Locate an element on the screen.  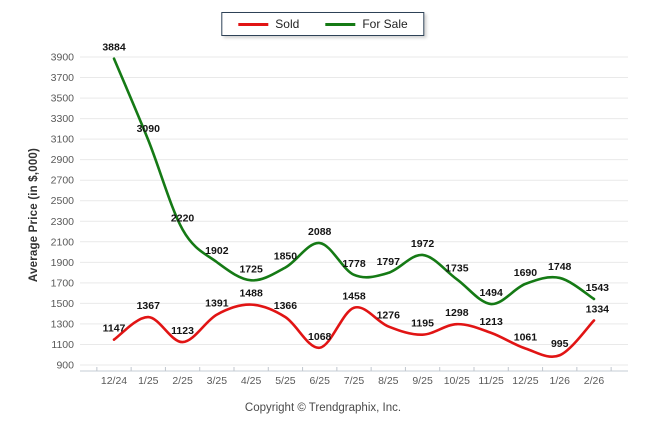
svg-text: 2300 is located at coordinates (63, 222).